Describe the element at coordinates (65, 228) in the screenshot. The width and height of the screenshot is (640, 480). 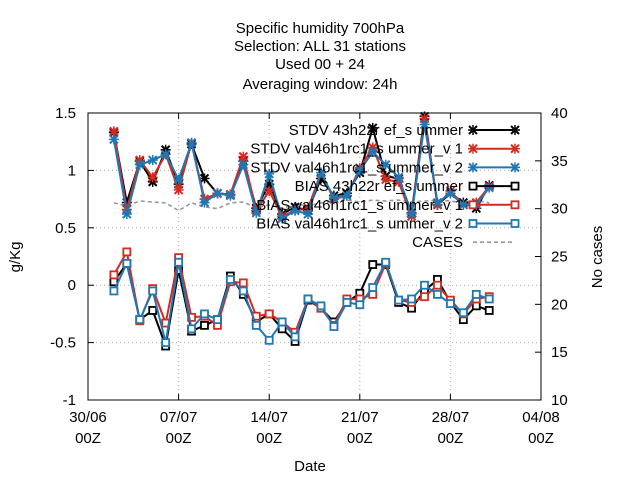
I see `y-tick-label: 0.5` at that location.